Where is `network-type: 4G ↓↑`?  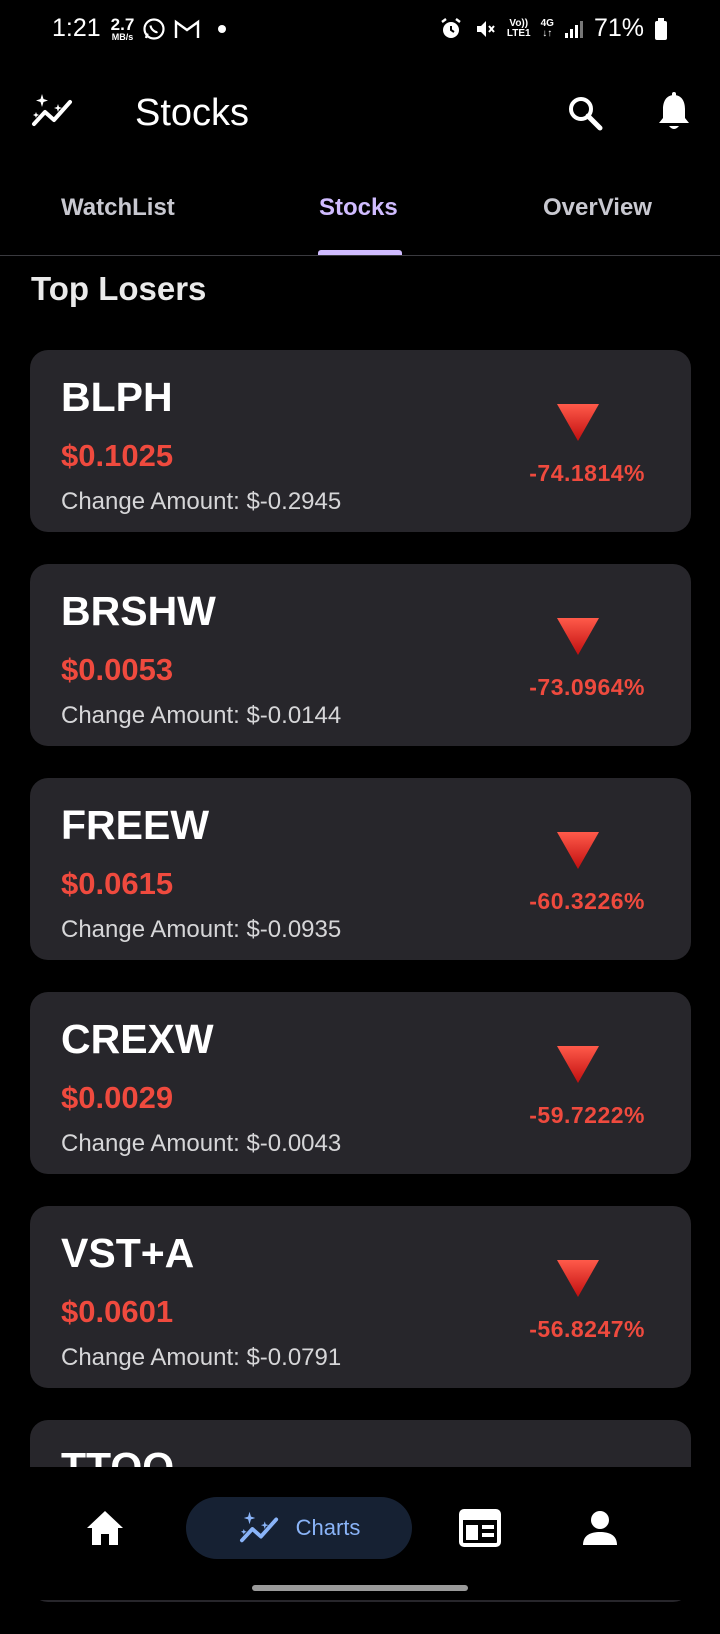 network-type: 4G ↓↑ is located at coordinates (547, 28).